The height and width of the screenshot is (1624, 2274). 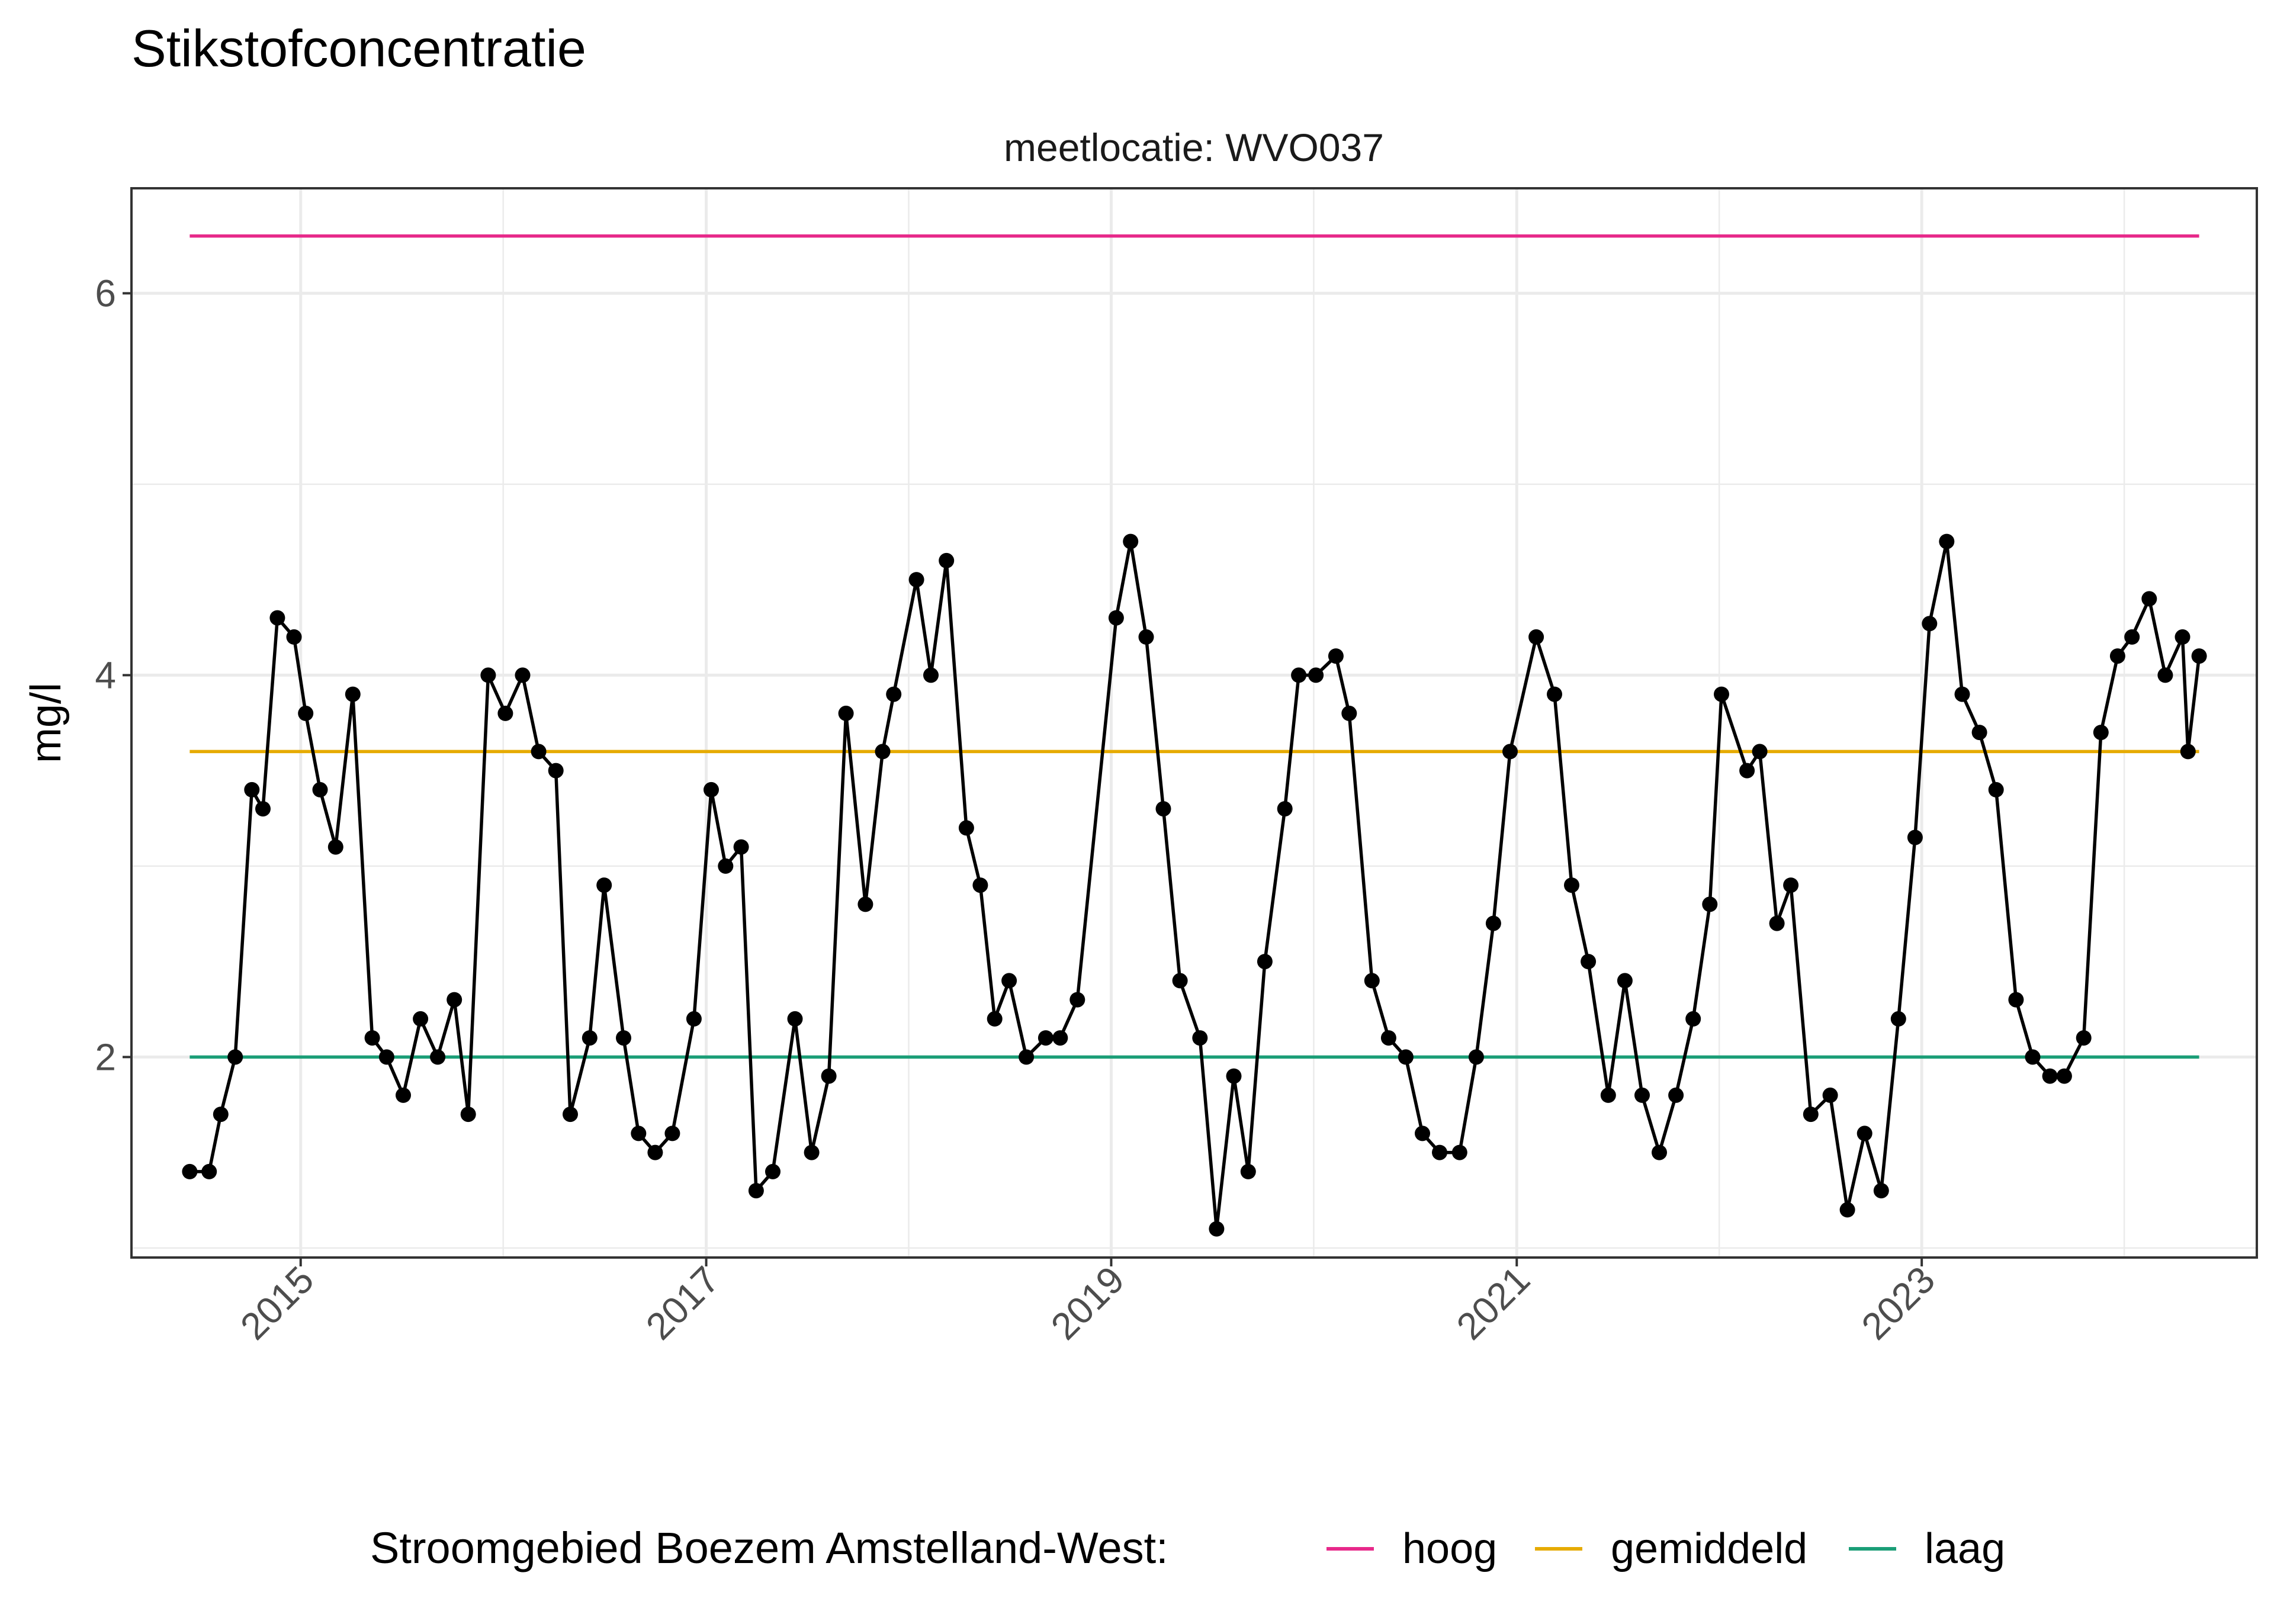 What do you see at coordinates (105, 293) in the screenshot?
I see `y-tick-label-6: 6` at bounding box center [105, 293].